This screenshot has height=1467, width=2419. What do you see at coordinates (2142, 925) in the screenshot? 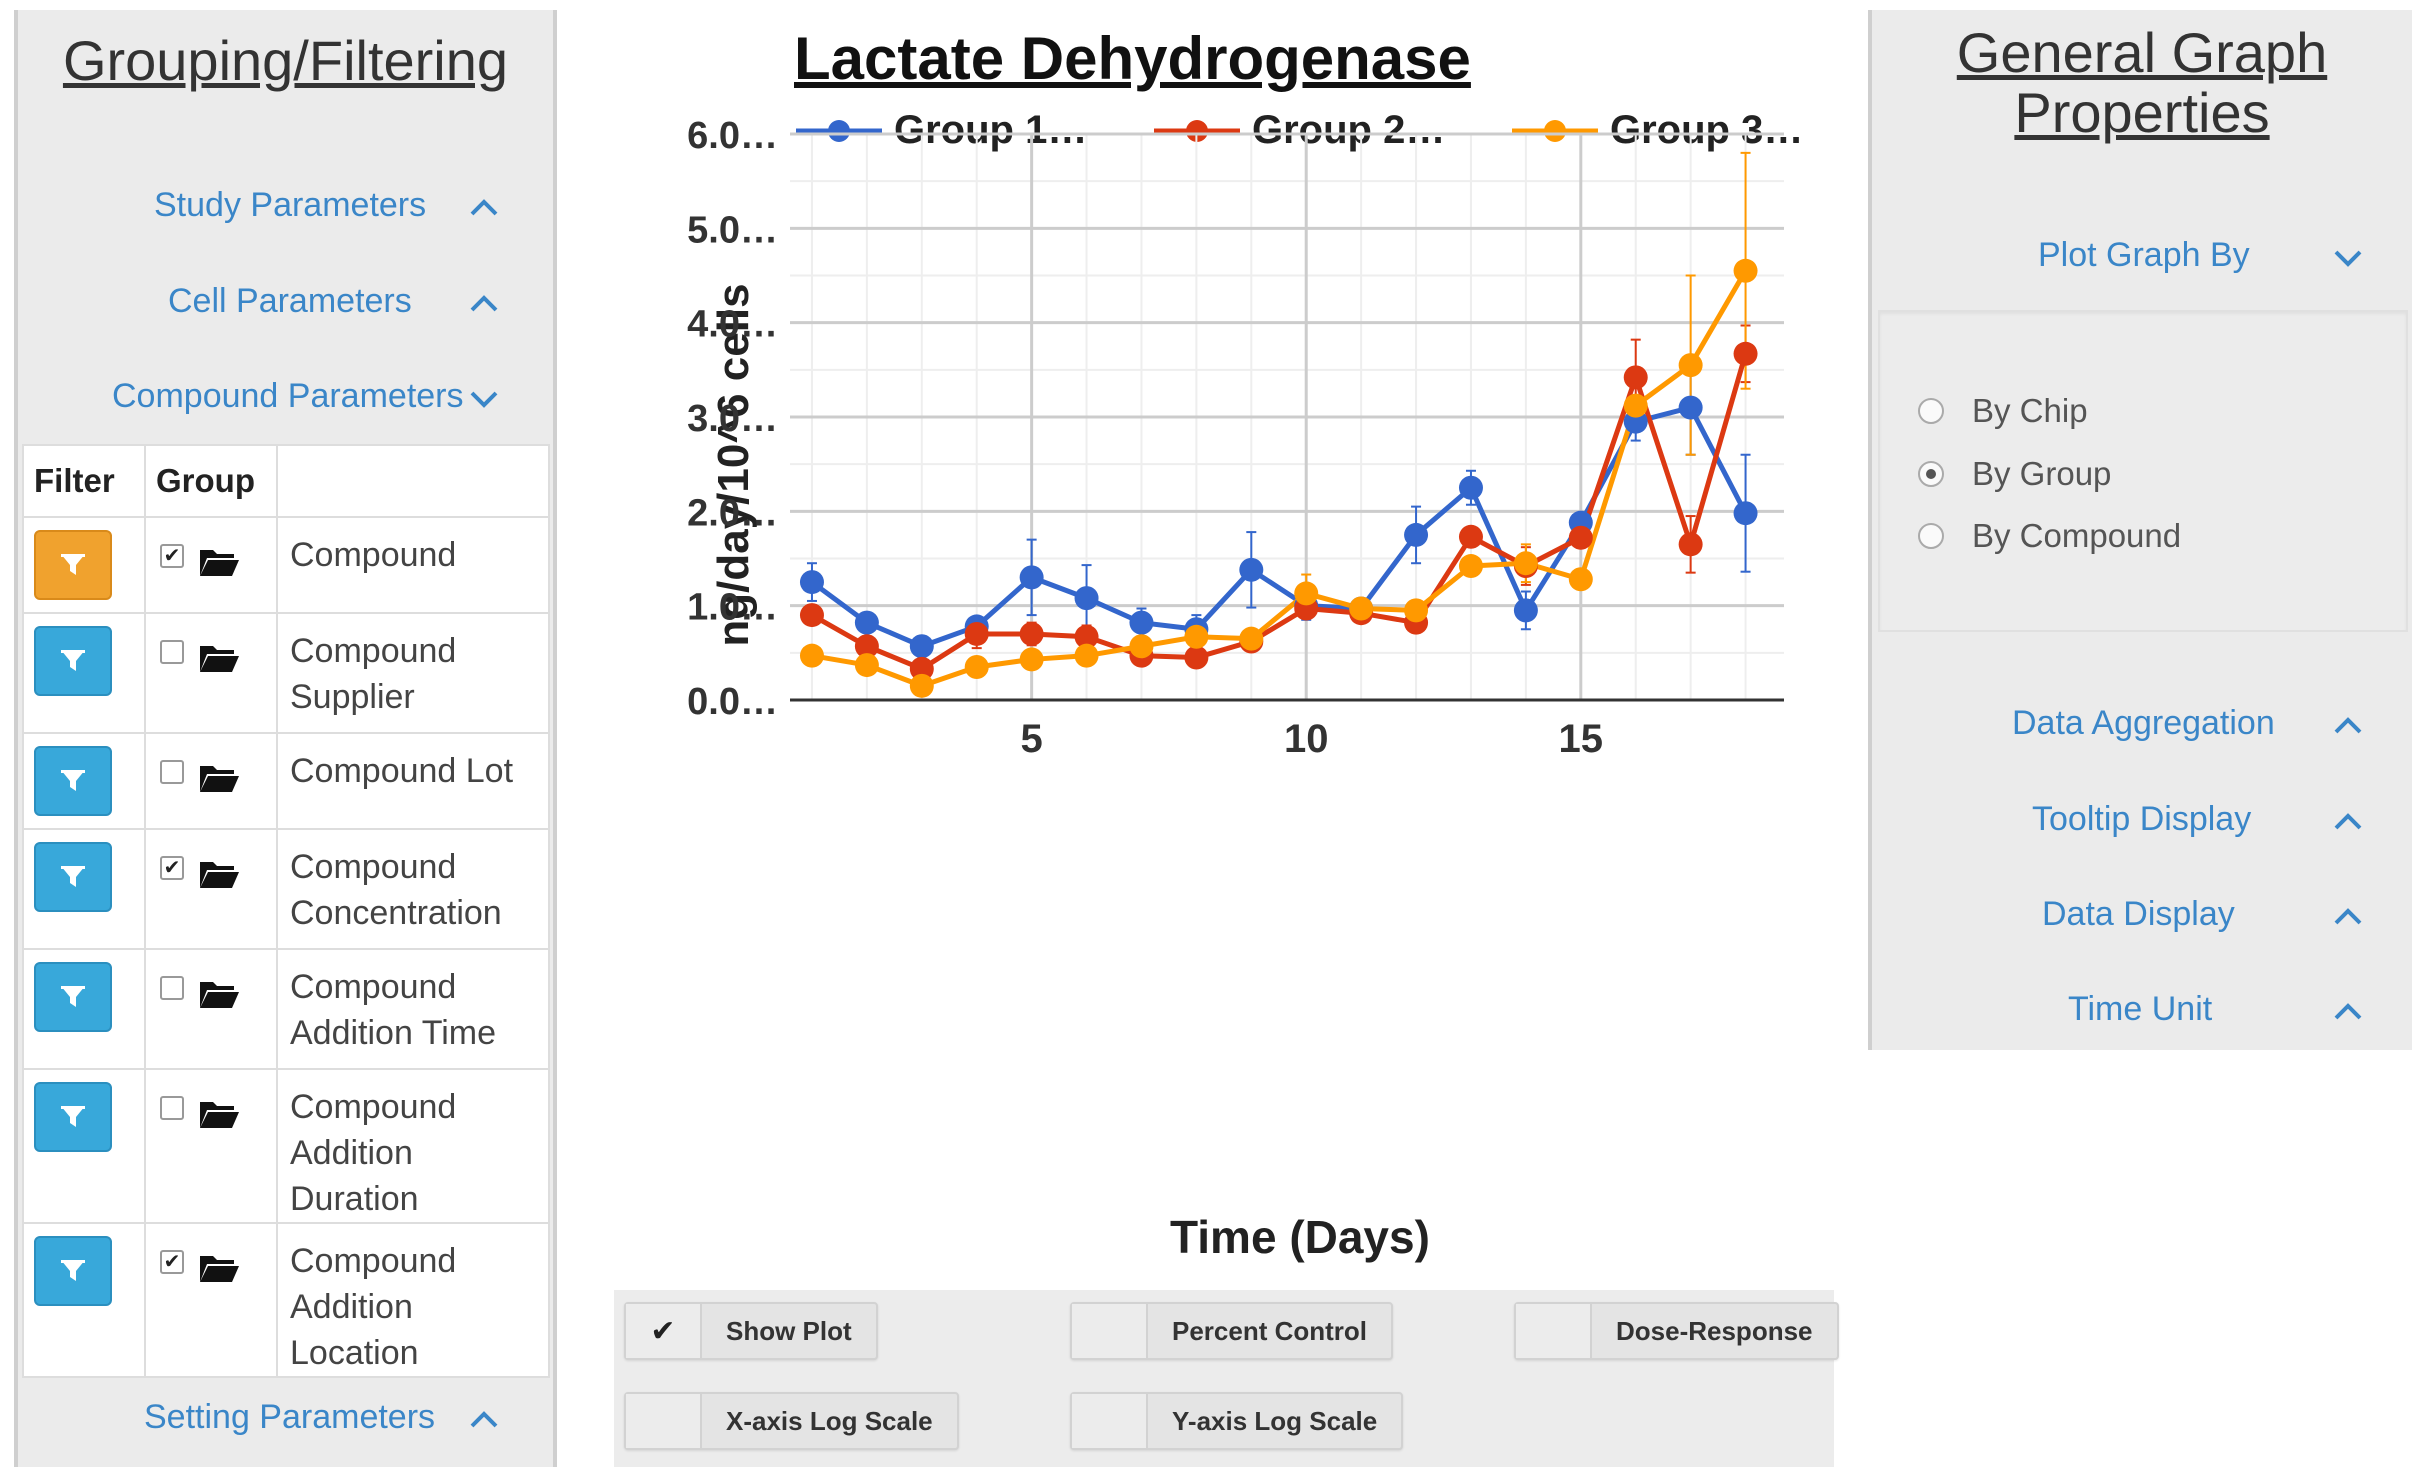
I see `accordion-data-display: Data Display` at bounding box center [2142, 925].